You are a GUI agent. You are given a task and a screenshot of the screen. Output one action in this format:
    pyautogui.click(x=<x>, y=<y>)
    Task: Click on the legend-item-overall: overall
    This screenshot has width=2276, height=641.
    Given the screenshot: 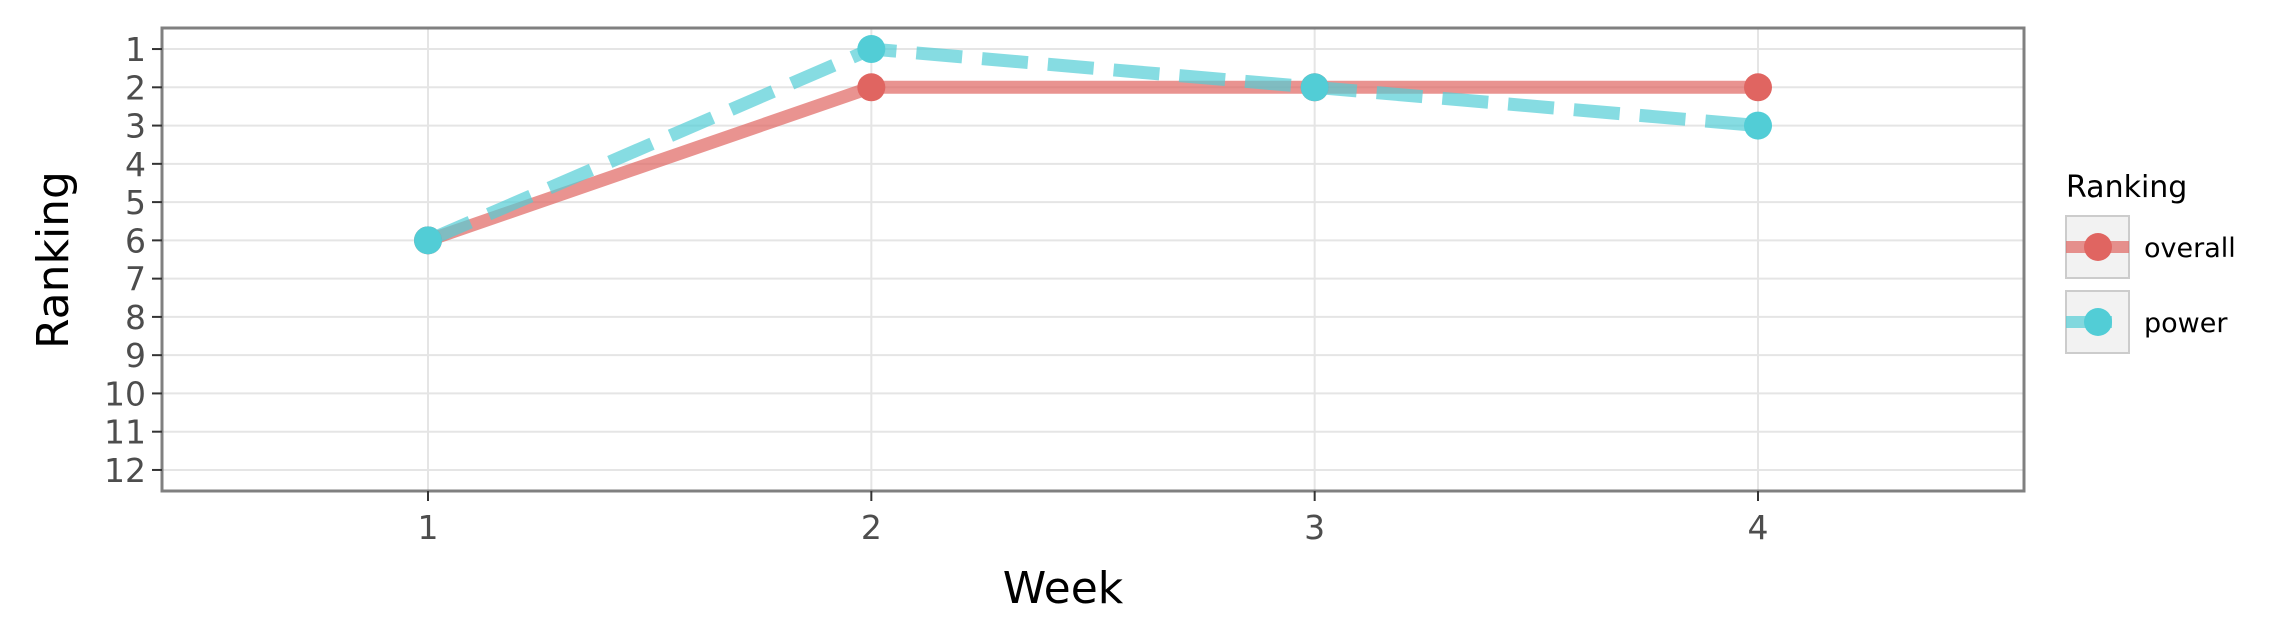 What is the action you would take?
    pyautogui.click(x=2150, y=247)
    